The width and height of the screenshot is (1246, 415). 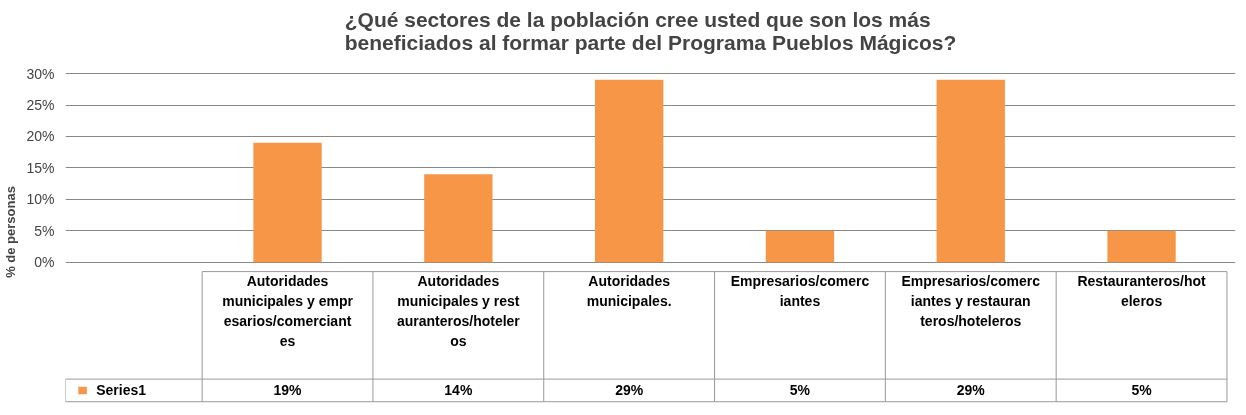 What do you see at coordinates (11, 232) in the screenshot?
I see `y-axis-title: % de personas` at bounding box center [11, 232].